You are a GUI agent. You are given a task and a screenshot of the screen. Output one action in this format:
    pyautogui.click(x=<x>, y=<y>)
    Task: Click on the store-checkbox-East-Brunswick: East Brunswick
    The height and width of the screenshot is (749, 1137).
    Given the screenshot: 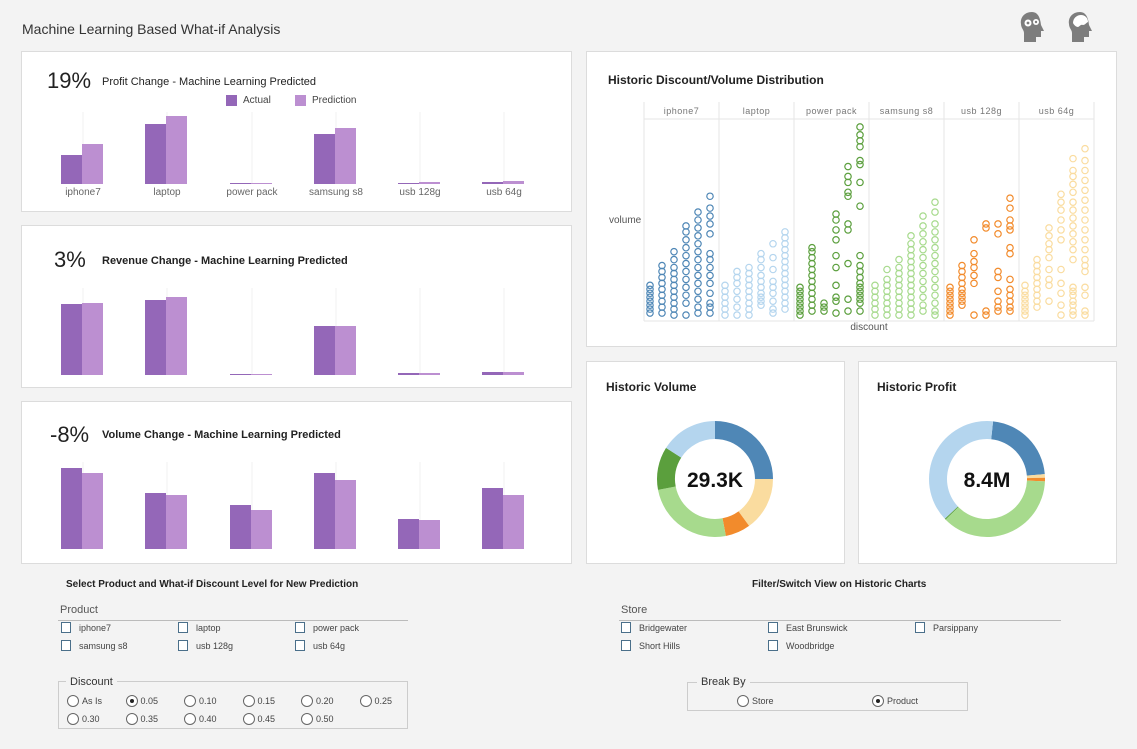 What is the action you would take?
    pyautogui.click(x=808, y=627)
    